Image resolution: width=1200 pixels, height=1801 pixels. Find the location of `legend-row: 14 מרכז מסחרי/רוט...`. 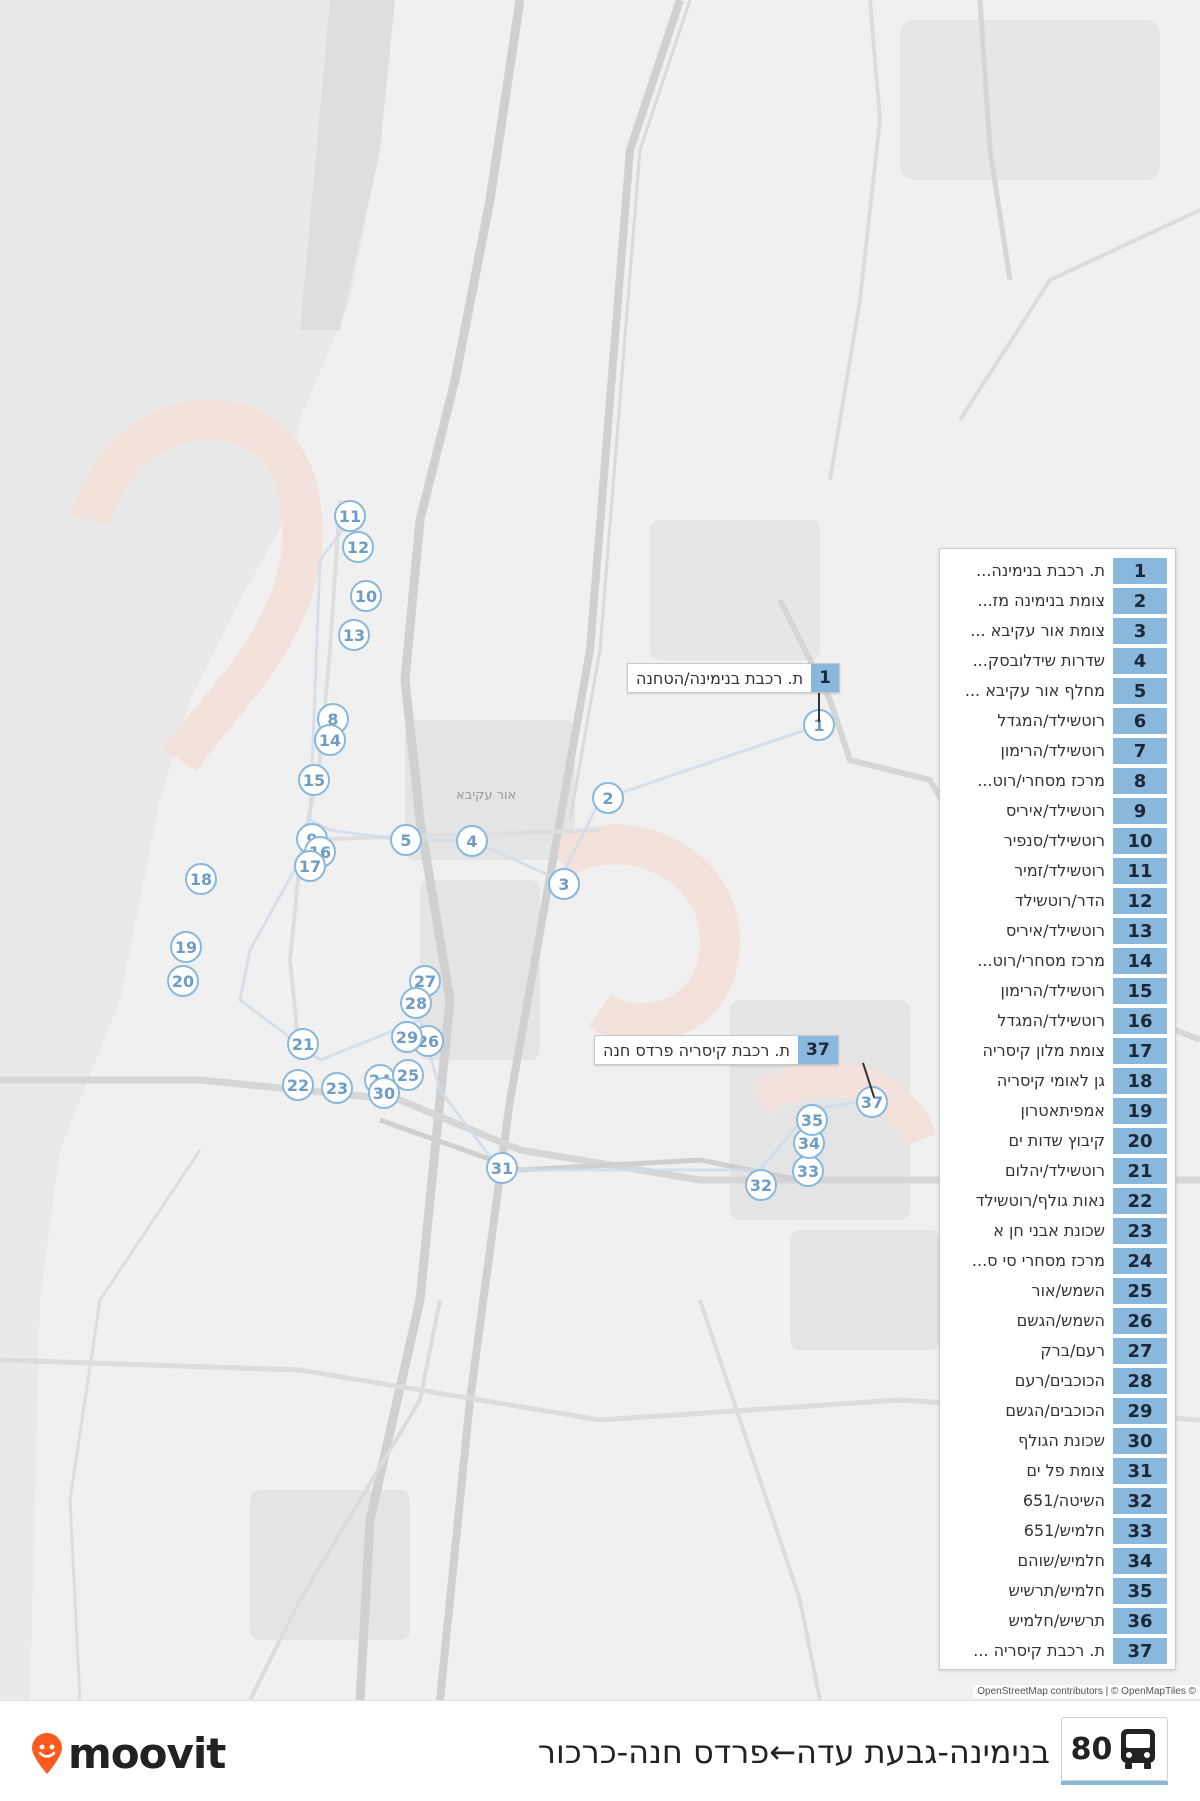

legend-row: 14 מרכז מסחרי/רוט... is located at coordinates (1057, 961).